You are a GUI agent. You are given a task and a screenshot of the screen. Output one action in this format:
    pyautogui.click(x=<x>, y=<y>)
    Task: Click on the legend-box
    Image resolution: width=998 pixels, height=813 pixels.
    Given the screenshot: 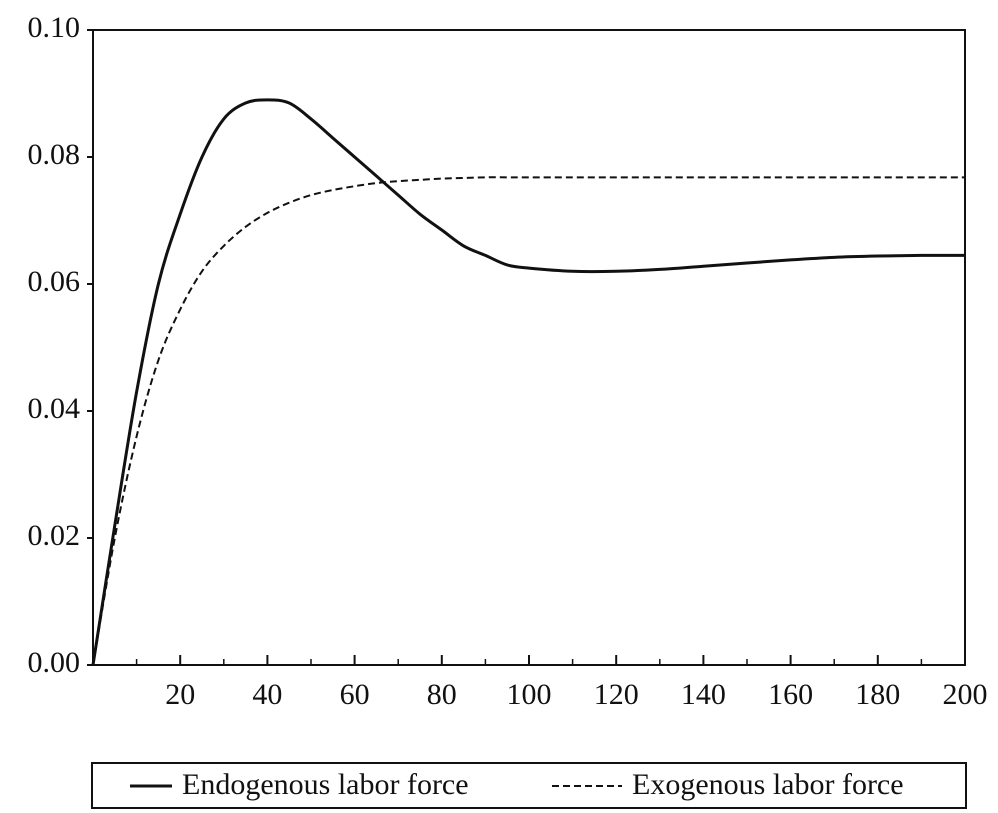 What is the action you would take?
    pyautogui.click(x=529, y=785)
    